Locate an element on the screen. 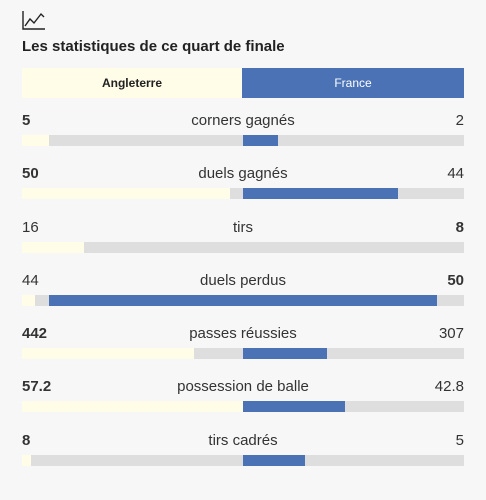 This screenshot has width=486, height=500. stat-value-left: 50 is located at coordinates (30, 173).